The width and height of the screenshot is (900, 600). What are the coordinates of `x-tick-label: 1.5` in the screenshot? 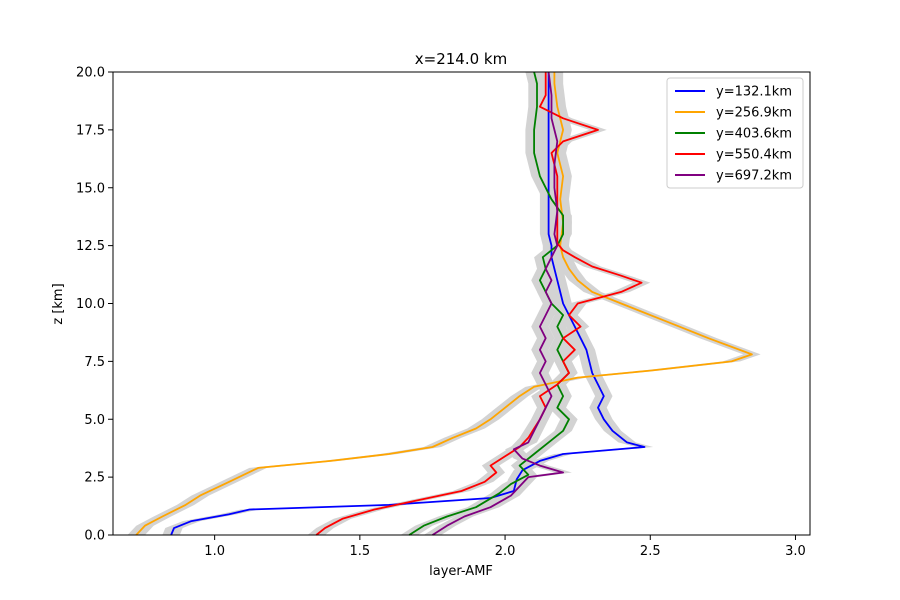 It's located at (360, 551).